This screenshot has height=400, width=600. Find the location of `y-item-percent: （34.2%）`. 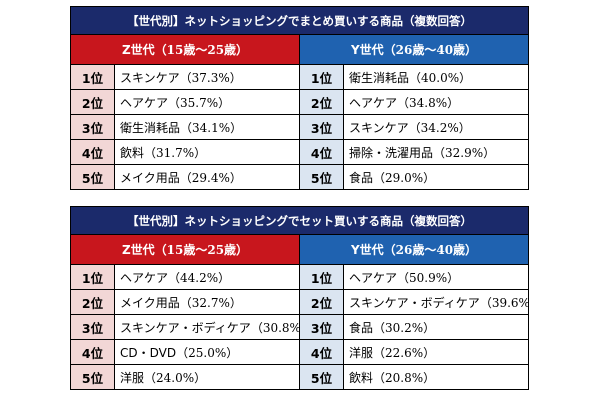

y-item-percent: （34.2%） is located at coordinates (439, 127).